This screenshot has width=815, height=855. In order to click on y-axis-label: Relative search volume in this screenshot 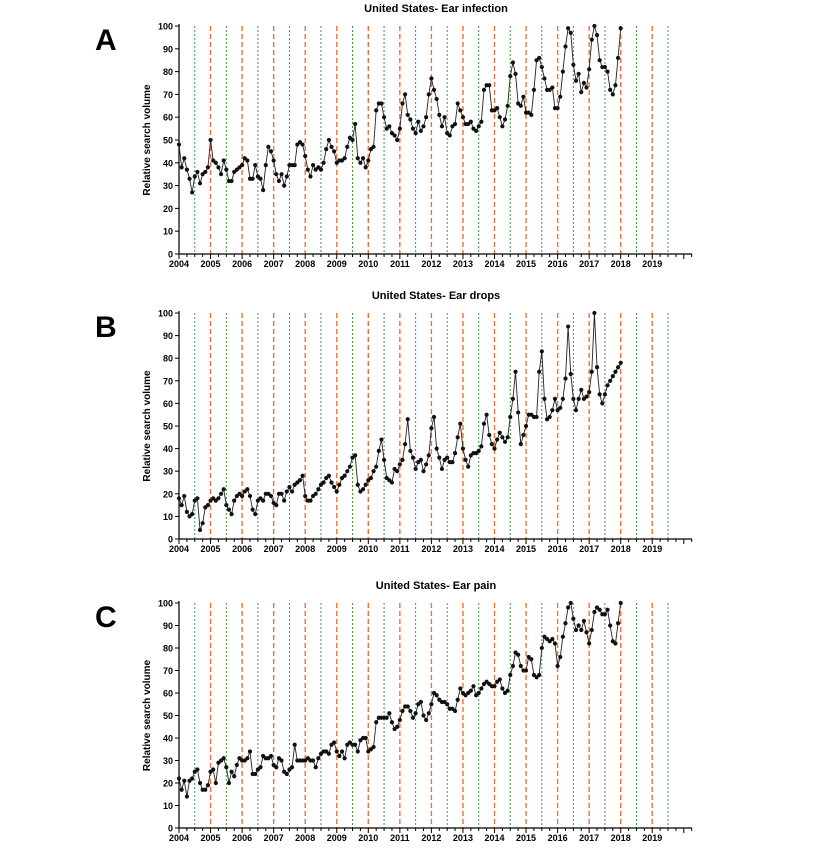, I will do `click(147, 140)`.